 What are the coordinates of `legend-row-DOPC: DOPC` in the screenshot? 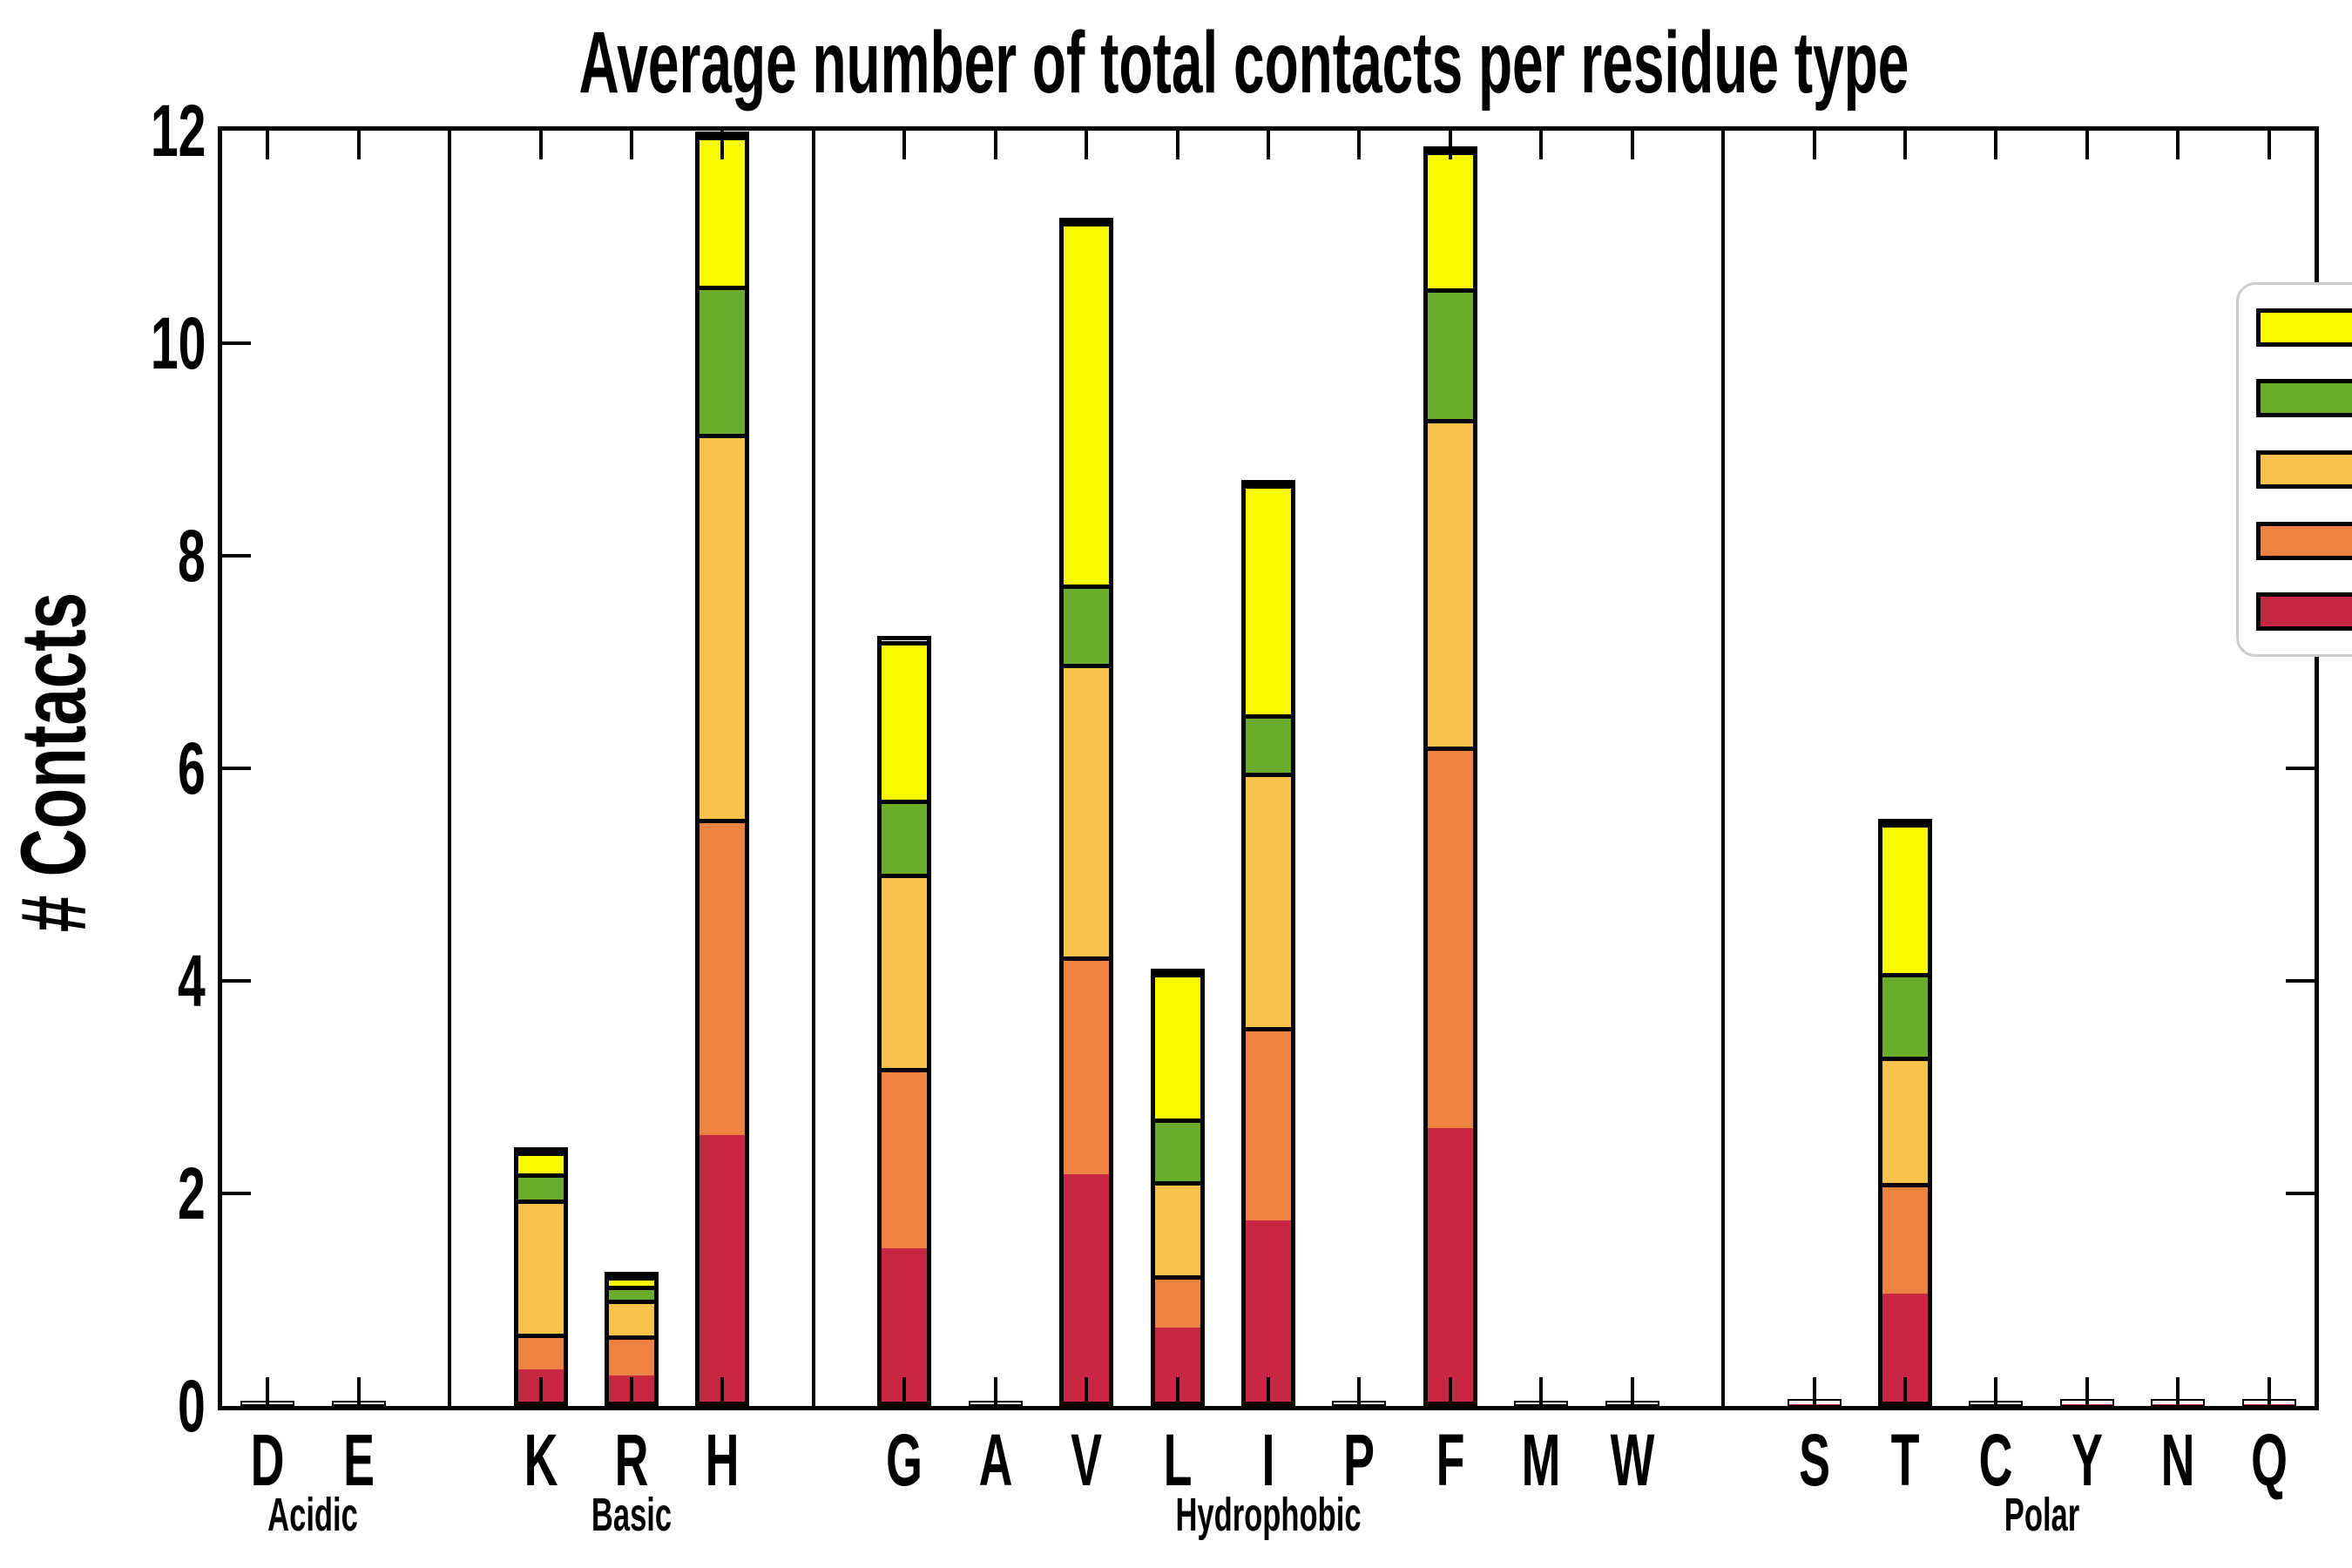 It's located at (2304, 611).